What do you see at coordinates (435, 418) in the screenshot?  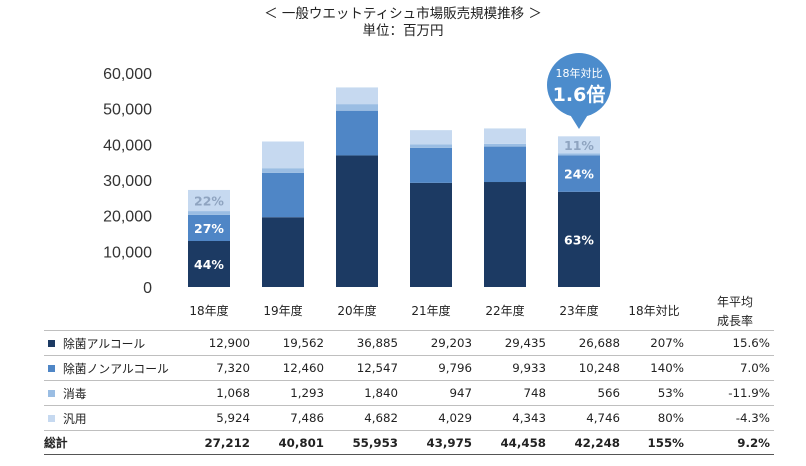 I see `value-cell: 4,029` at bounding box center [435, 418].